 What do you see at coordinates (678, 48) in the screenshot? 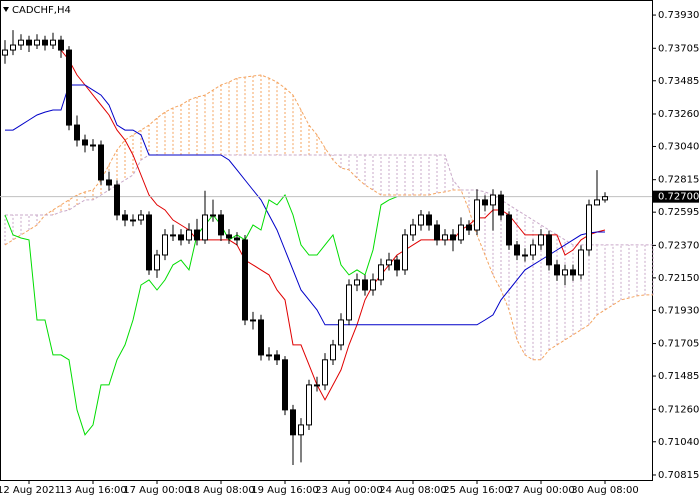
I see `y-tick-label: 0.73705` at bounding box center [678, 48].